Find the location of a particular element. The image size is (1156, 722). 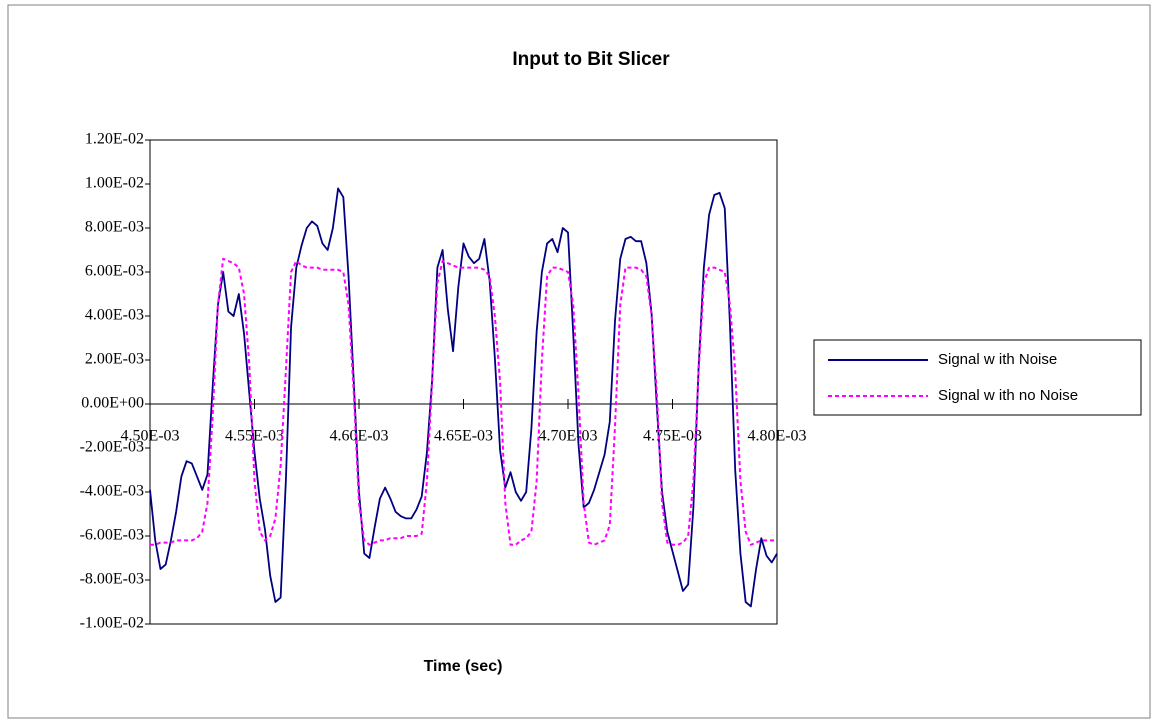

y-tick-label: 4.00E-03 is located at coordinates (114, 315).